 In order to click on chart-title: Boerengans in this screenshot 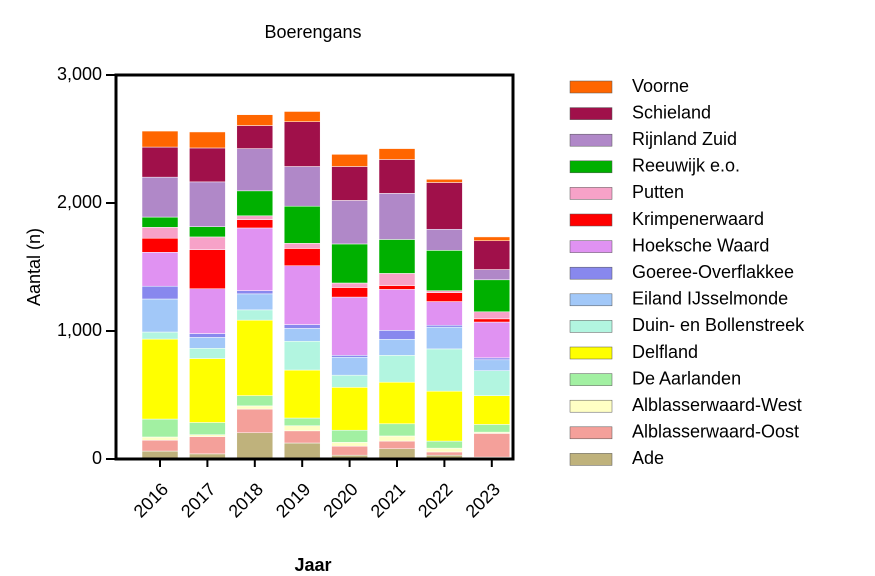, I will do `click(312, 32)`.